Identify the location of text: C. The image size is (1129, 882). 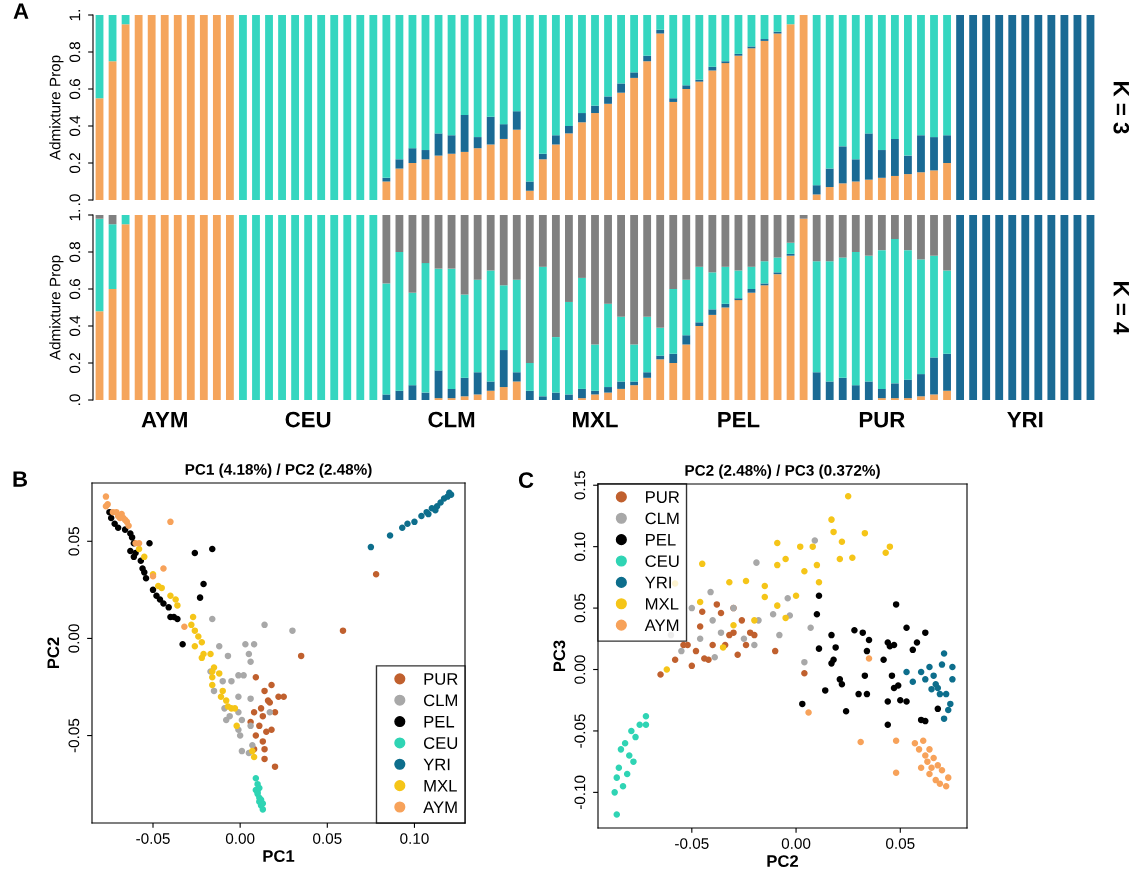
(526, 480).